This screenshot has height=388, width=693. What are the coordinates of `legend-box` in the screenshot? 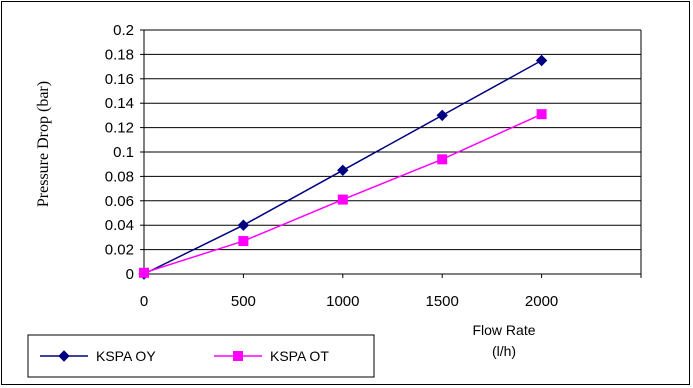 It's located at (201, 356).